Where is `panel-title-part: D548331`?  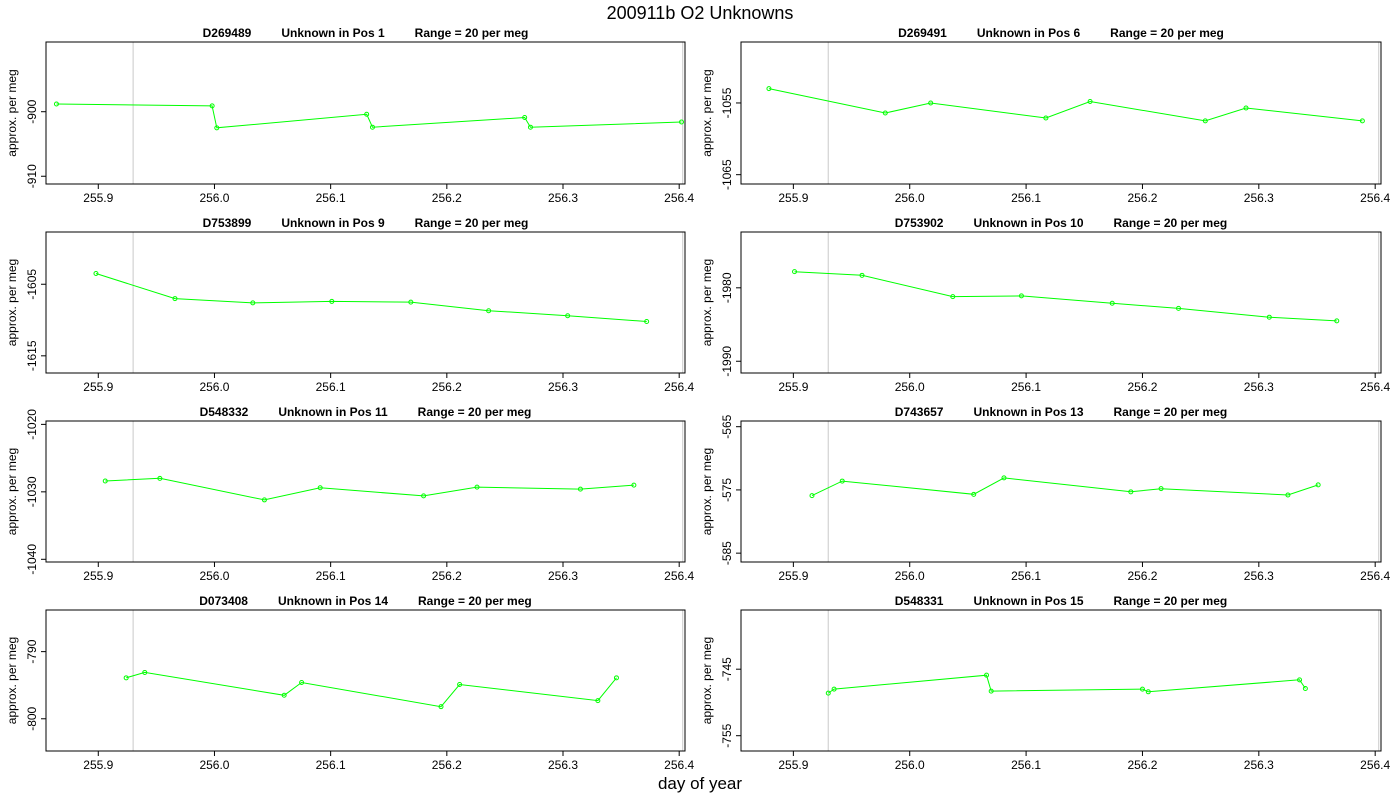
panel-title-part: D548331 is located at coordinates (919, 601).